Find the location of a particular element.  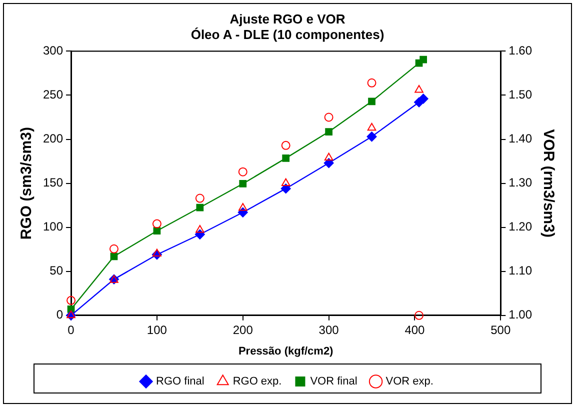

x-tick-label: 500 is located at coordinates (500, 329).